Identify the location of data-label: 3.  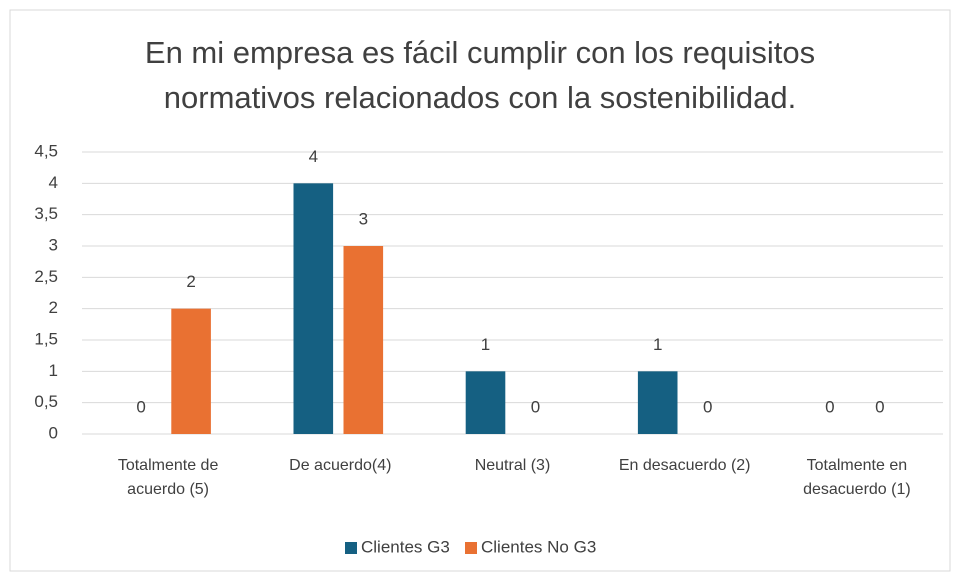
(363, 218).